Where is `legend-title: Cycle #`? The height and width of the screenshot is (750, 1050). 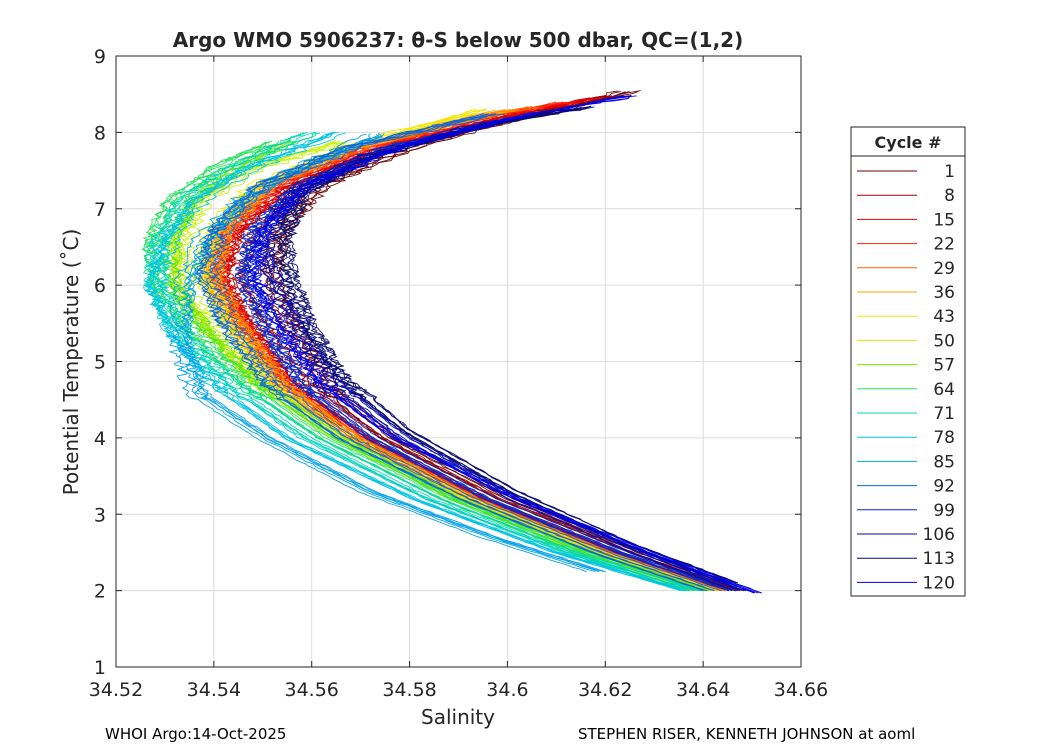 legend-title: Cycle # is located at coordinates (908, 142).